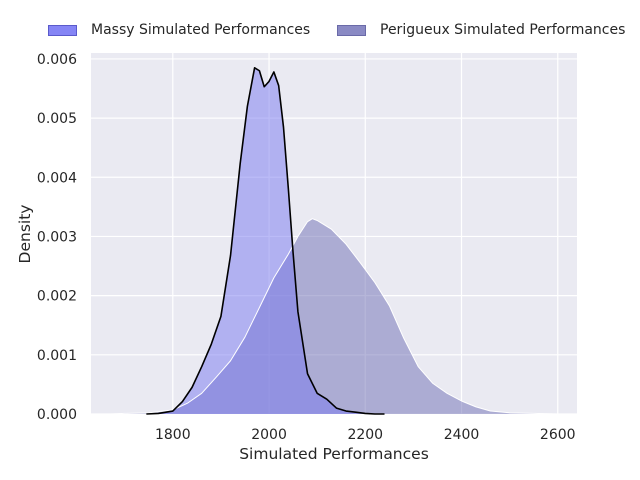  What do you see at coordinates (201, 30) in the screenshot?
I see `legend-label-massy: Massy Simulated Performances` at bounding box center [201, 30].